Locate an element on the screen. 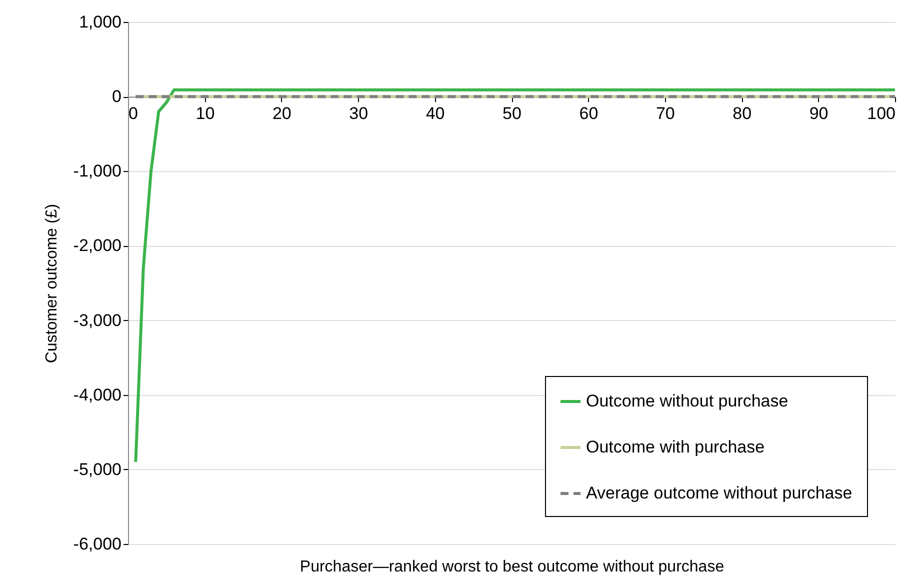 This screenshot has height=586, width=910. x-tick-label: 20 is located at coordinates (282, 114).